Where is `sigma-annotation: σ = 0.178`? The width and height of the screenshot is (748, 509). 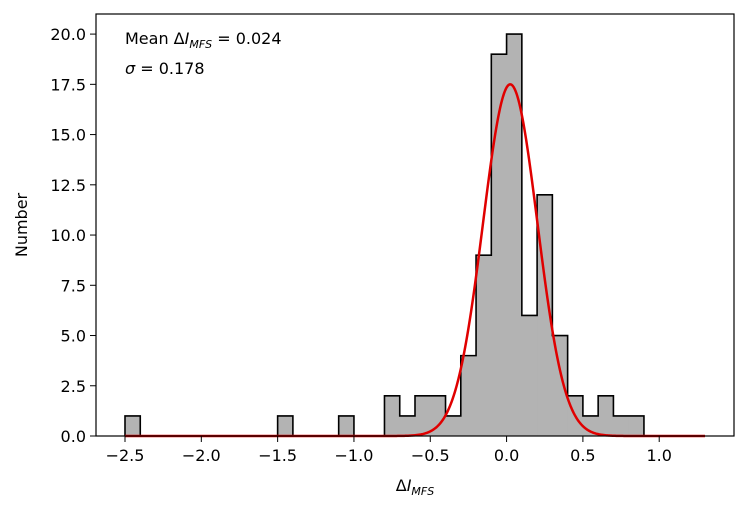 sigma-annotation: σ = 0.178 is located at coordinates (165, 68).